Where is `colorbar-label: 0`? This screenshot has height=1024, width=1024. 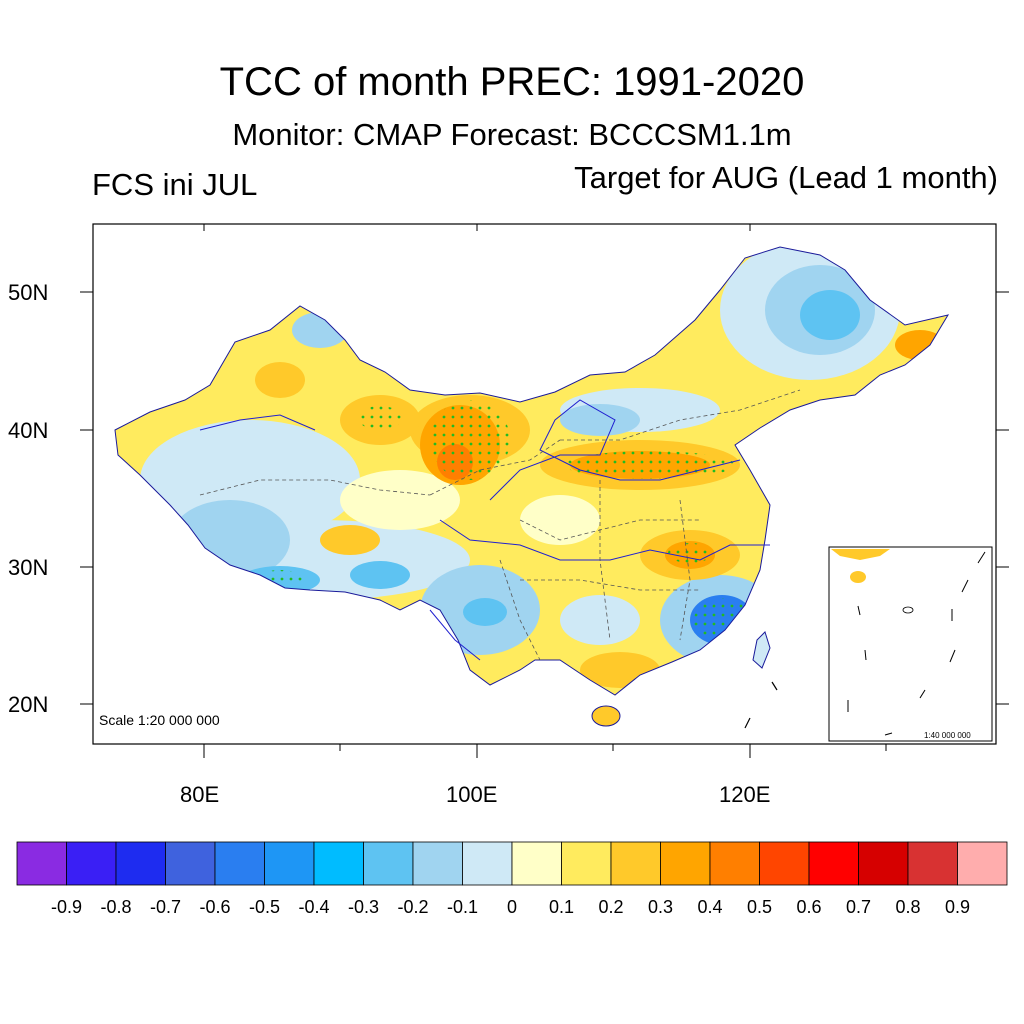 colorbar-label: 0 is located at coordinates (512, 907).